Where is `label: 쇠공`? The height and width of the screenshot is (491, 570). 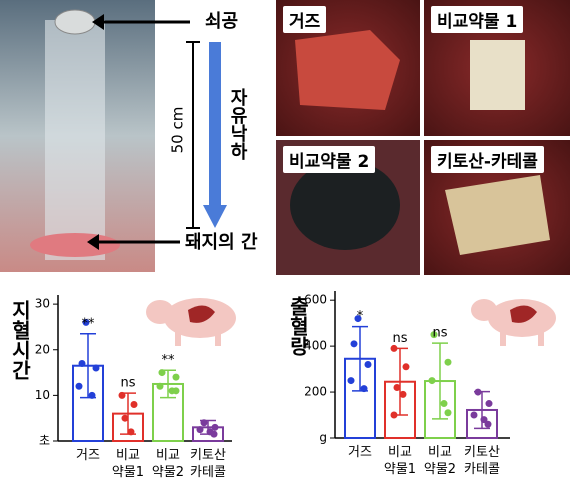 label: 쇠공 is located at coordinates (221, 21).